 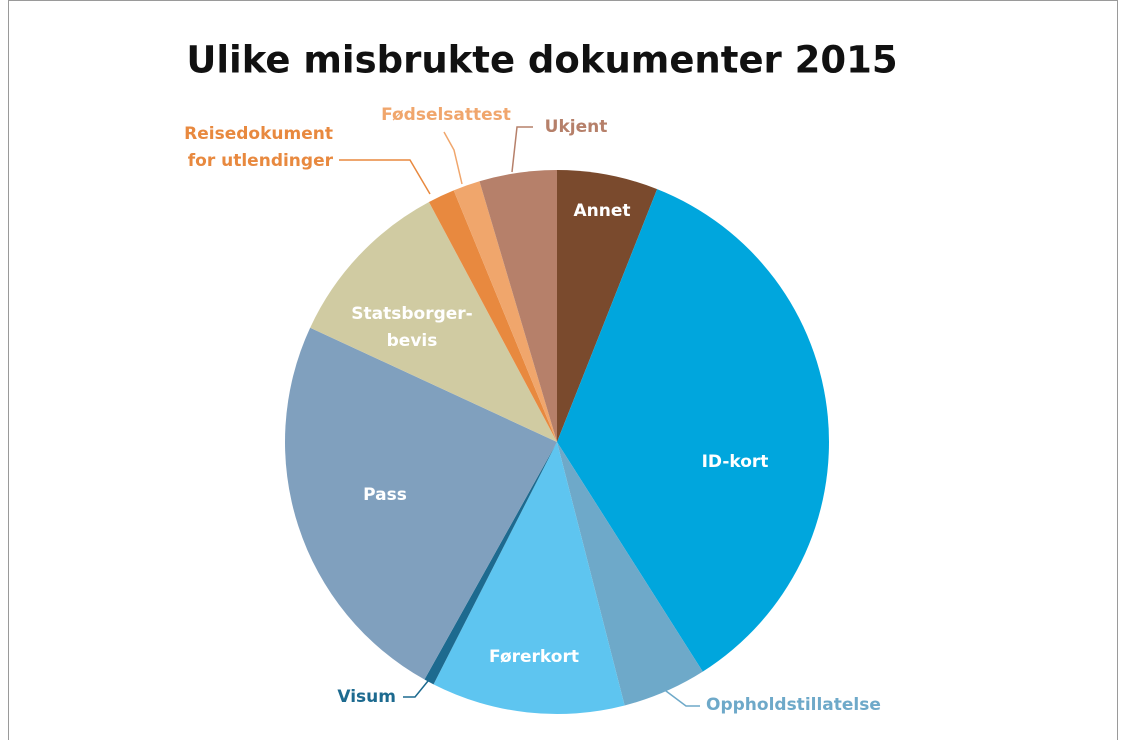 What do you see at coordinates (385, 495) in the screenshot?
I see `slice-label: Pass` at bounding box center [385, 495].